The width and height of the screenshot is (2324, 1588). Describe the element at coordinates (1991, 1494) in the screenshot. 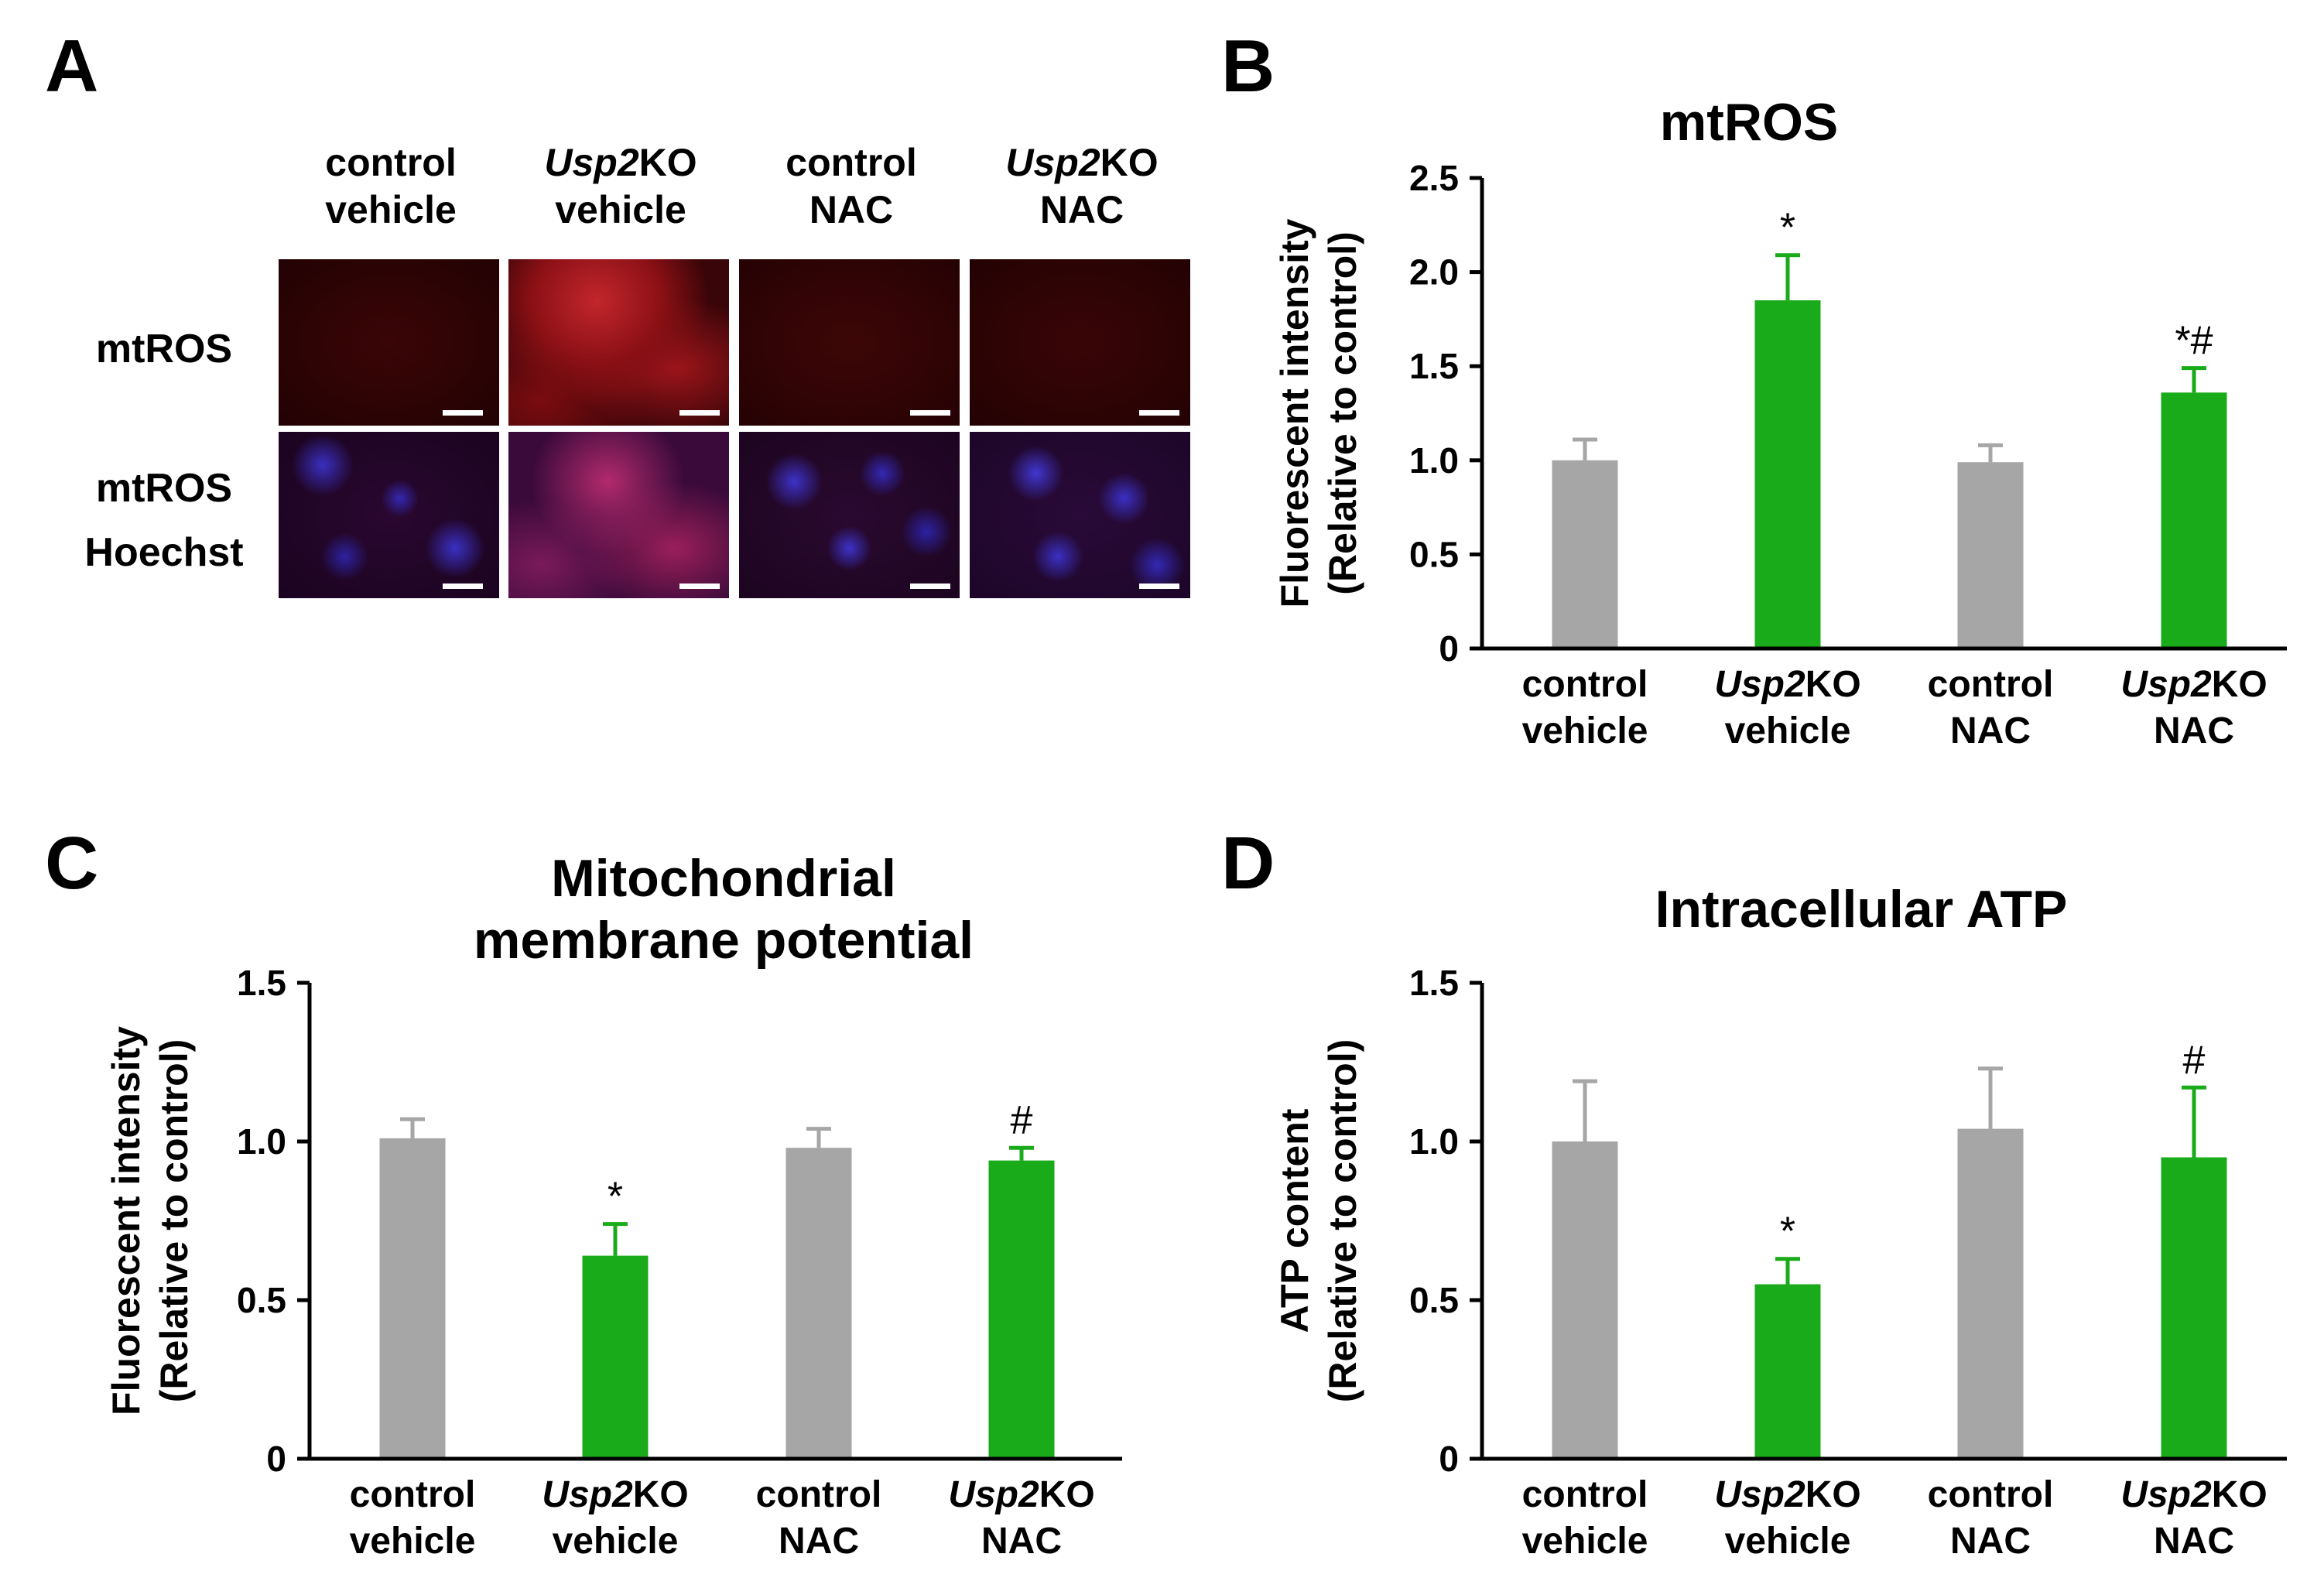

I see `x-tick-label-d-3: control` at that location.